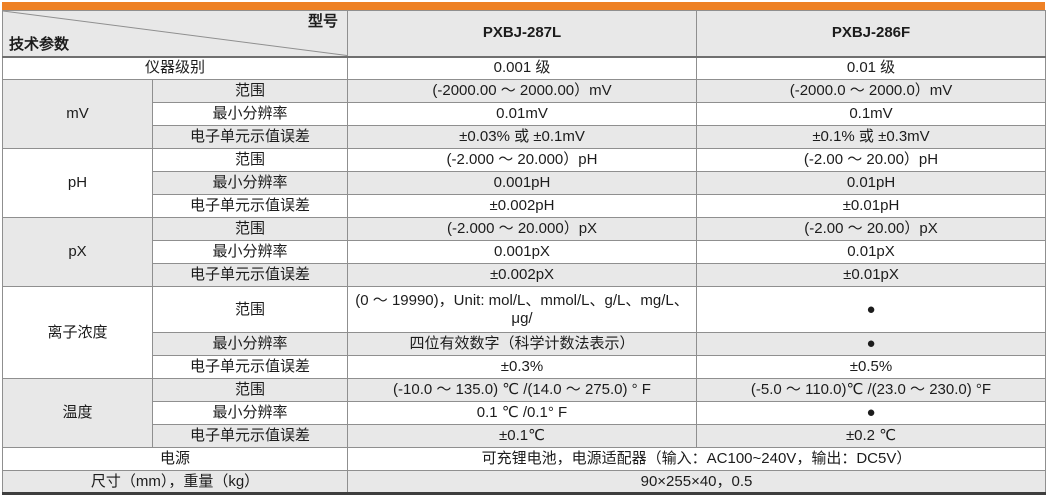  Describe the element at coordinates (522, 229) in the screenshot. I see `value-287l: (-2.000 ～ 20.000）pX` at that location.